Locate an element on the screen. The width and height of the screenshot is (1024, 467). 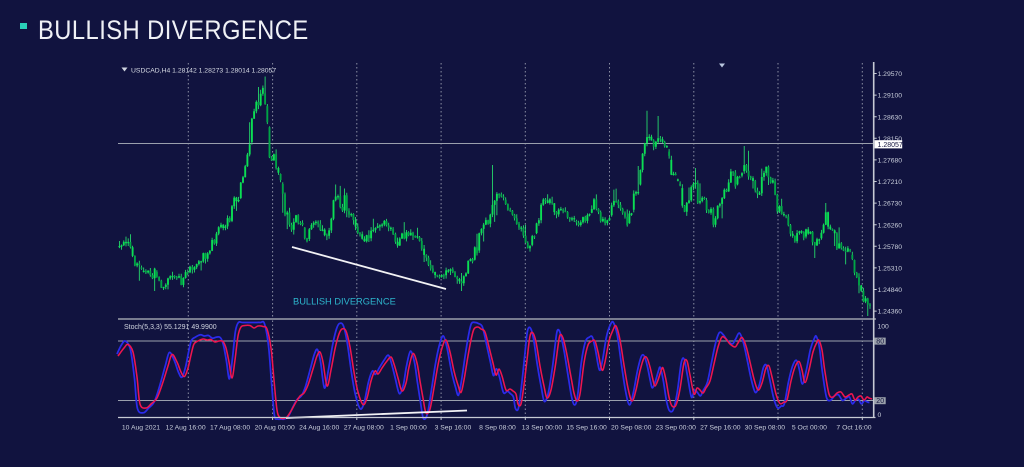
svg-text: 1.27210 is located at coordinates (890, 182).